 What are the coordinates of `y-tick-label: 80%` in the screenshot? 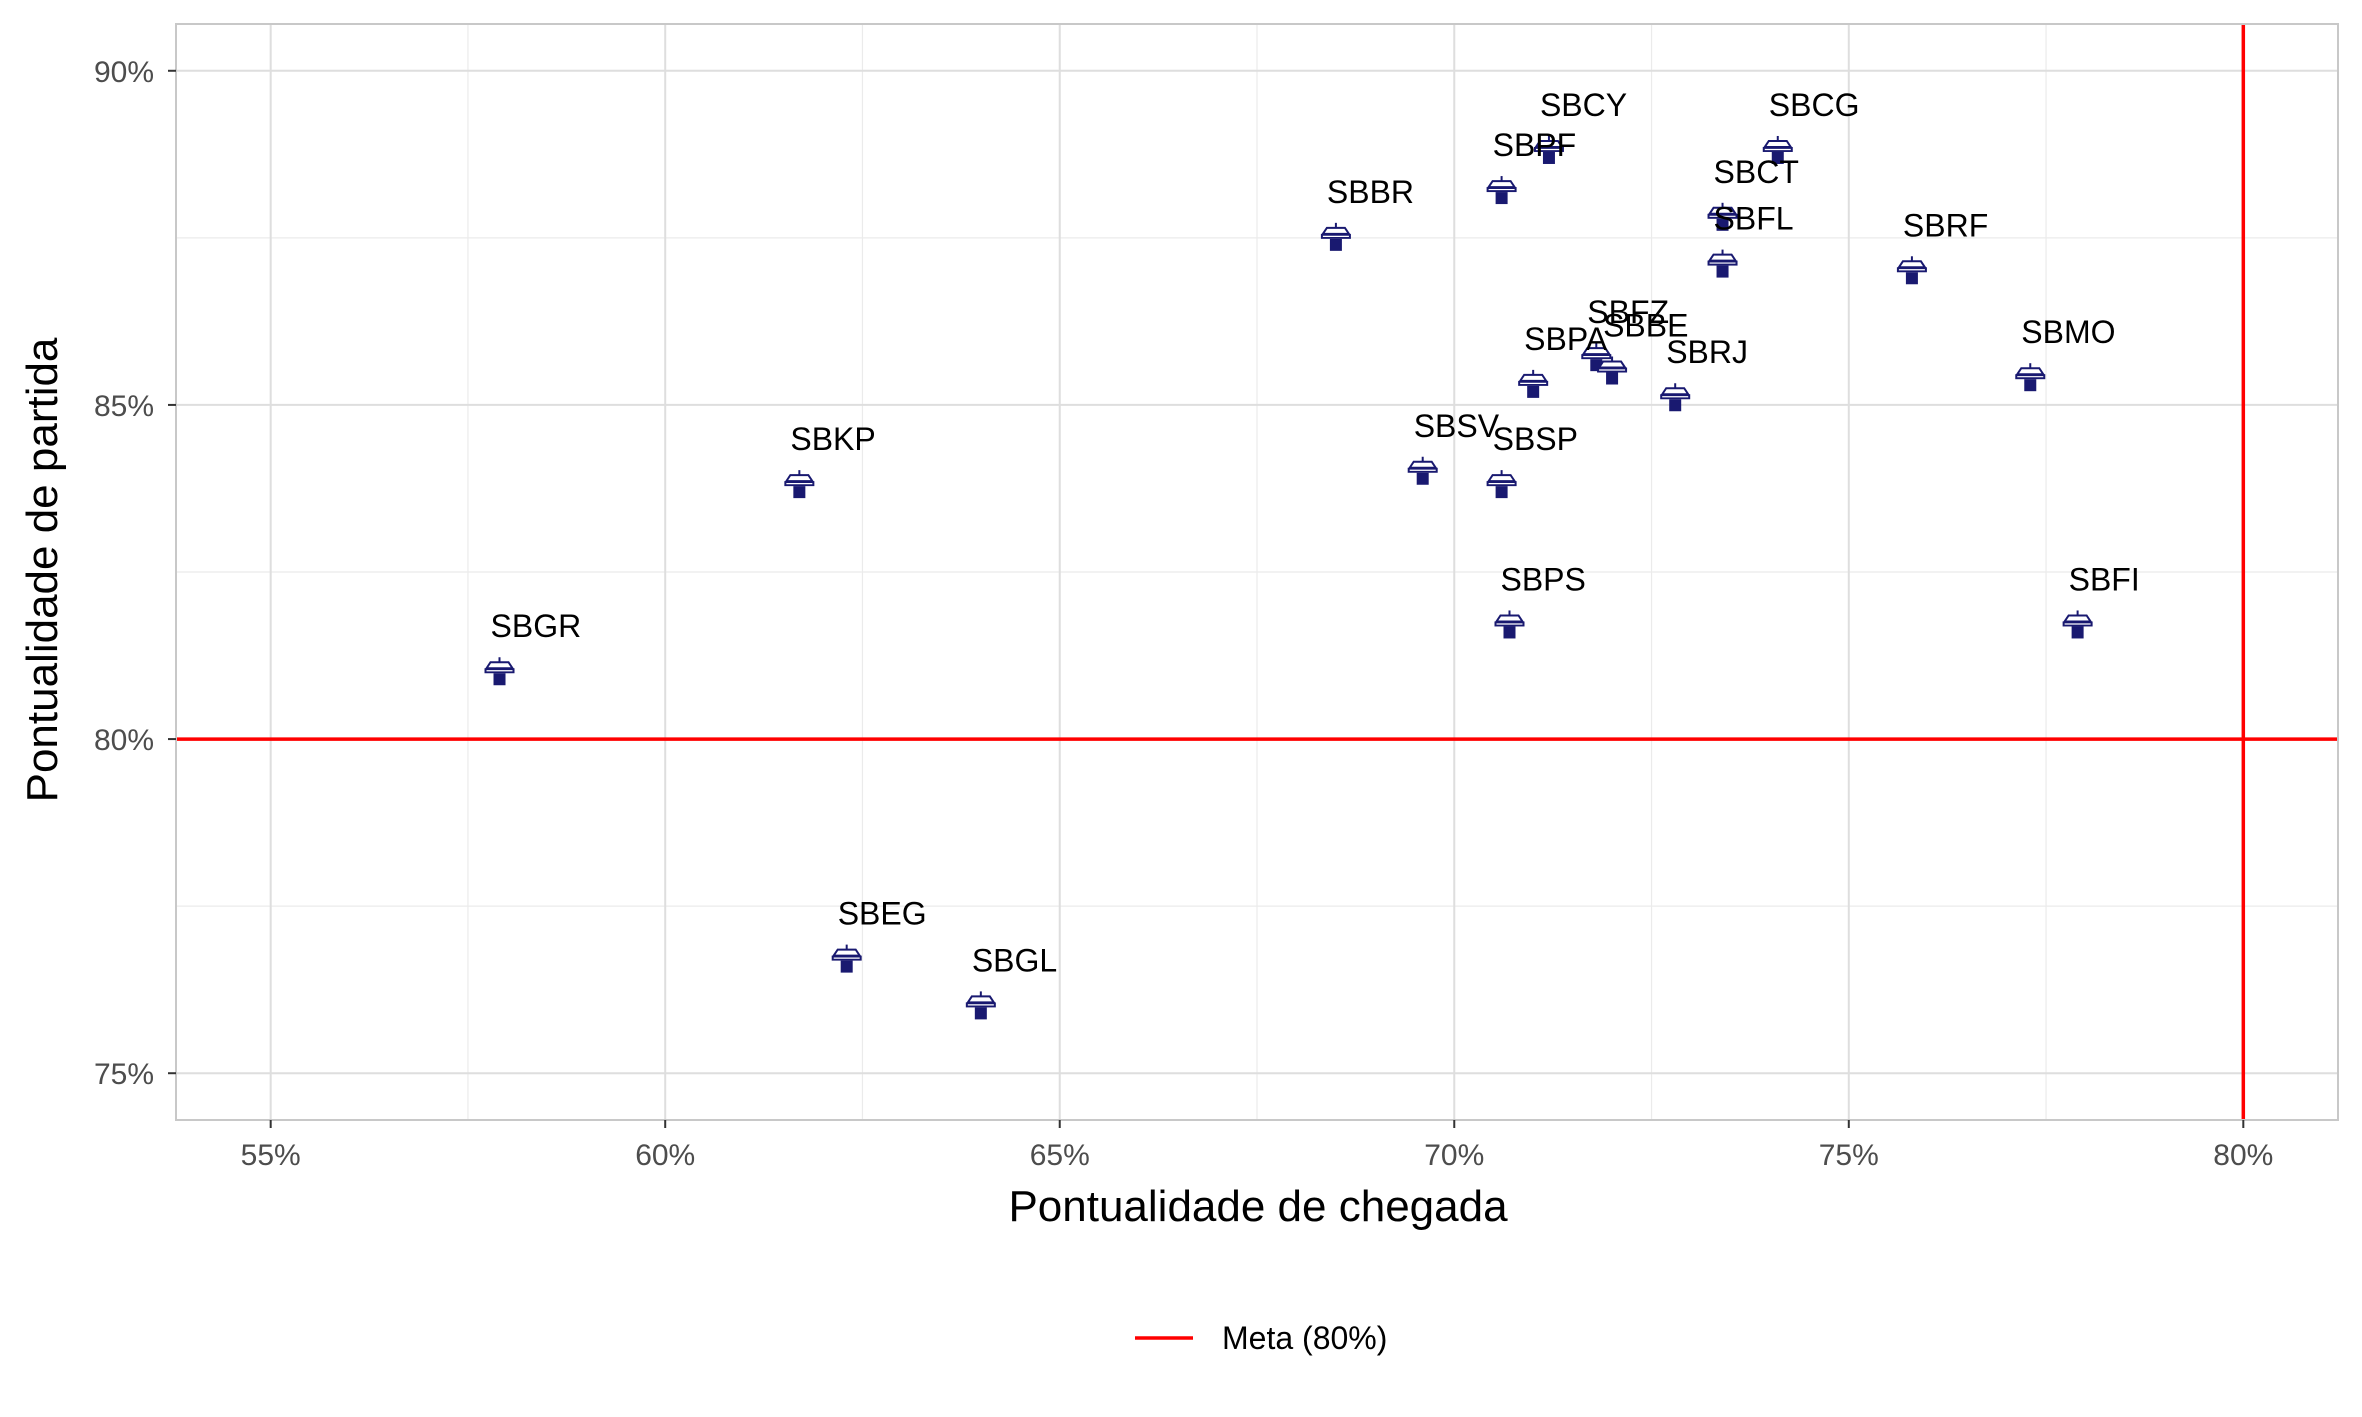 It's located at (124, 740).